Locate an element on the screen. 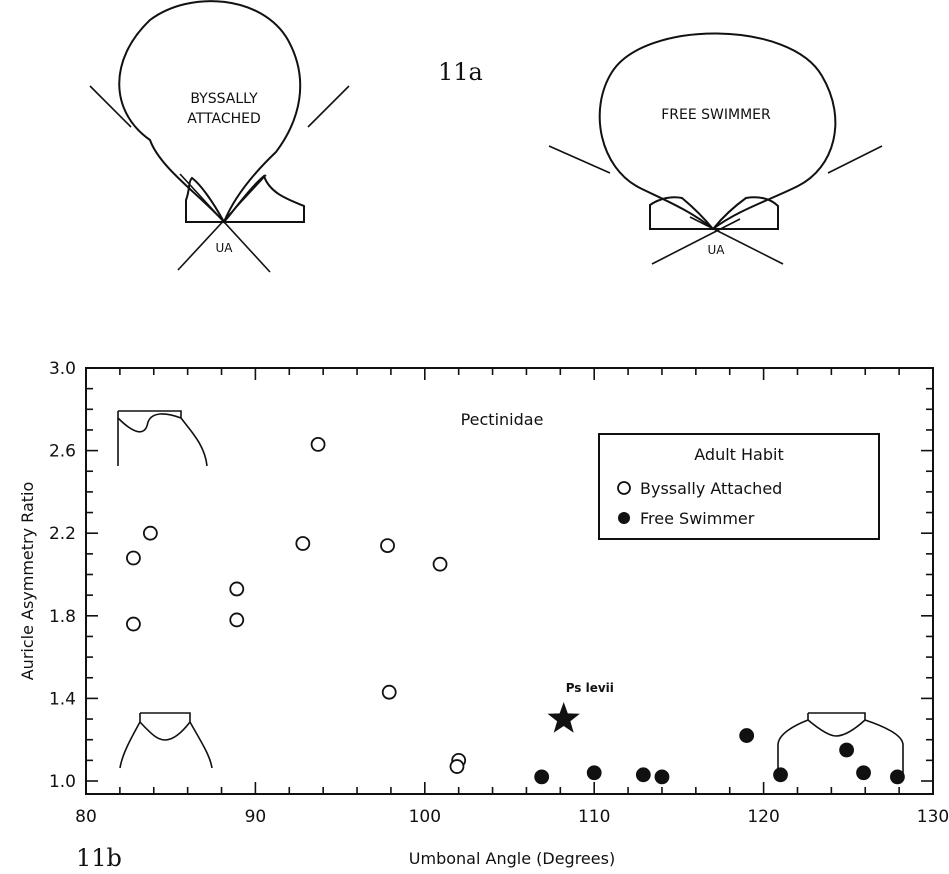 This screenshot has width=949, height=874. umbonal-angle-label-right: UA is located at coordinates (717, 250).